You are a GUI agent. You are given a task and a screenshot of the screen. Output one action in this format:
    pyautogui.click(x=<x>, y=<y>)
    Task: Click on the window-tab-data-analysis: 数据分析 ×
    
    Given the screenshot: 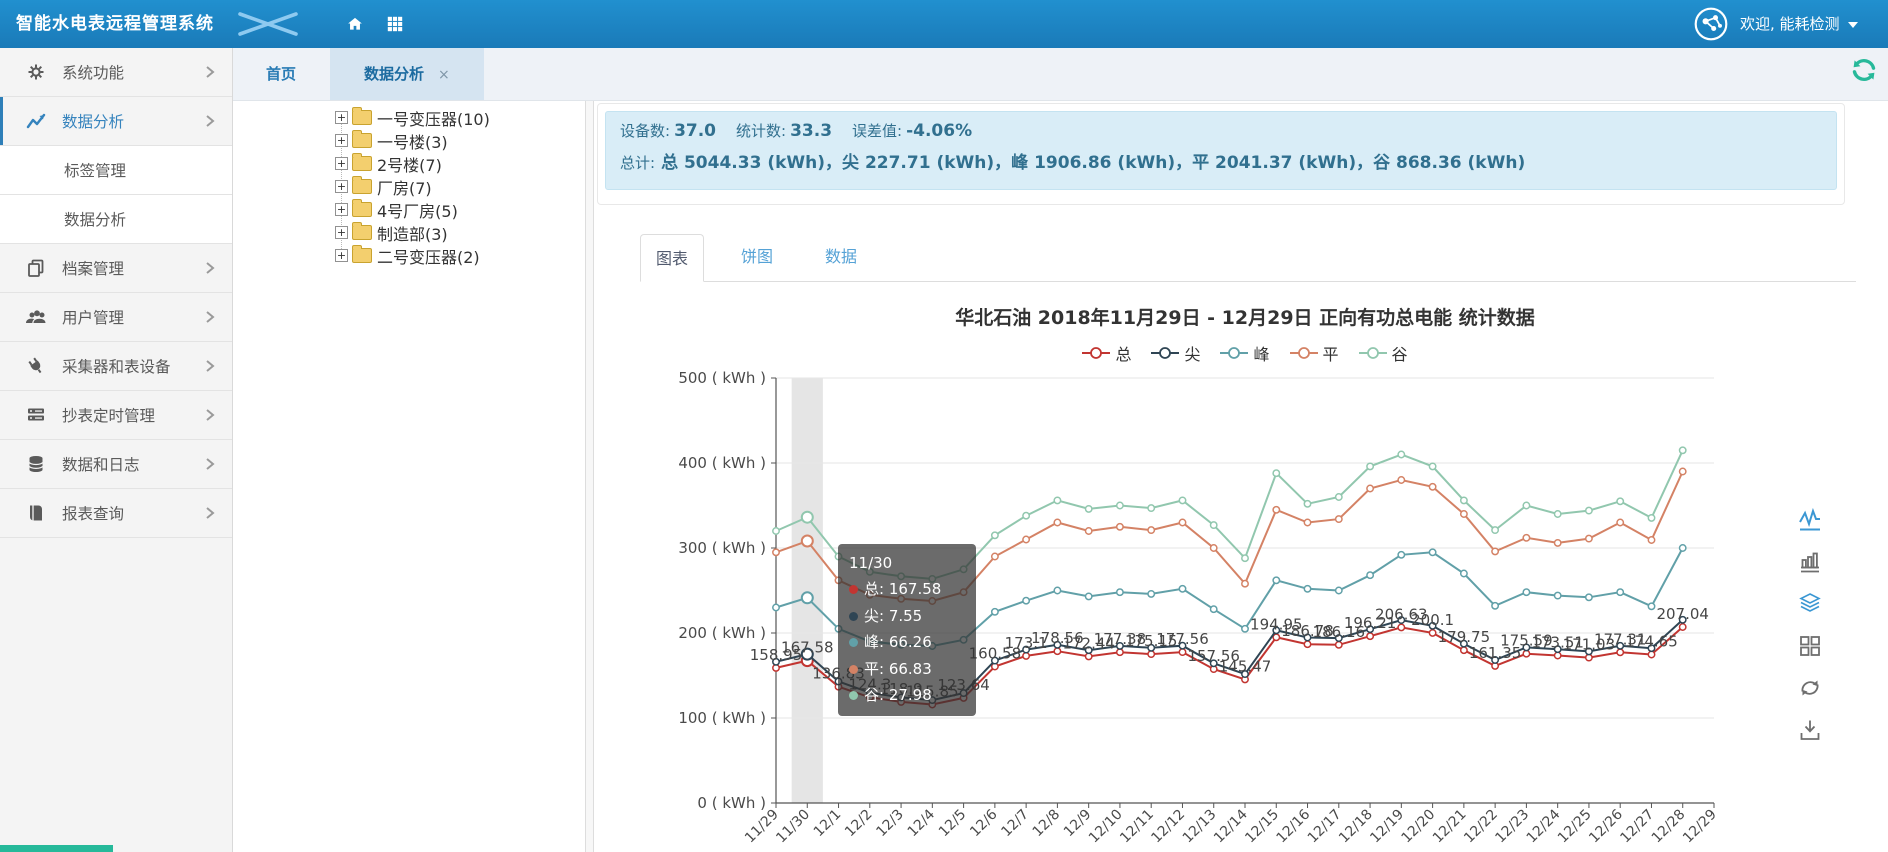 What is the action you would take?
    pyautogui.click(x=407, y=74)
    